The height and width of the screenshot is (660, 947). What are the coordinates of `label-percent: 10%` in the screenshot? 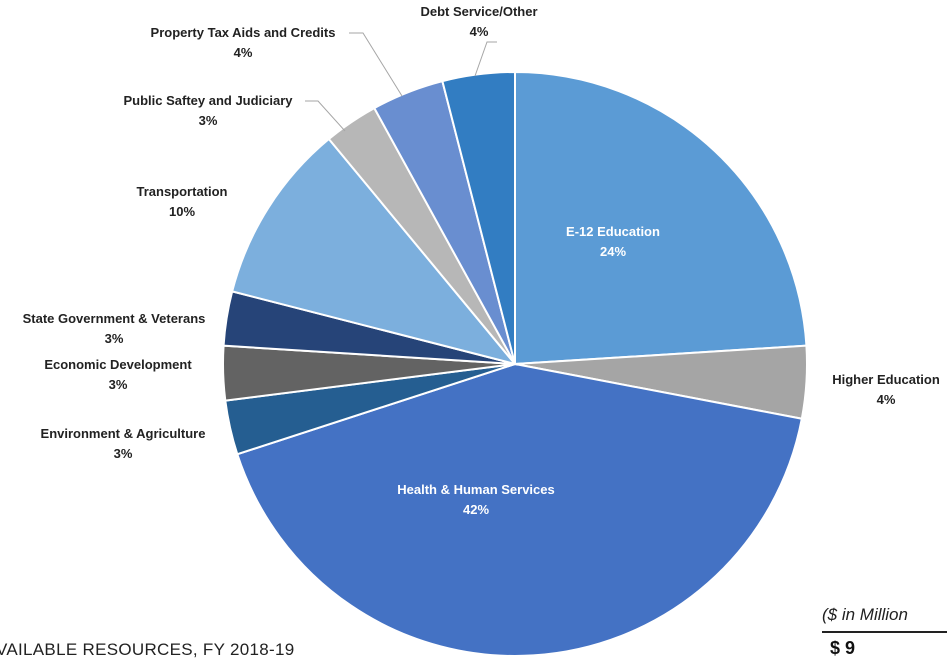 It's located at (182, 211).